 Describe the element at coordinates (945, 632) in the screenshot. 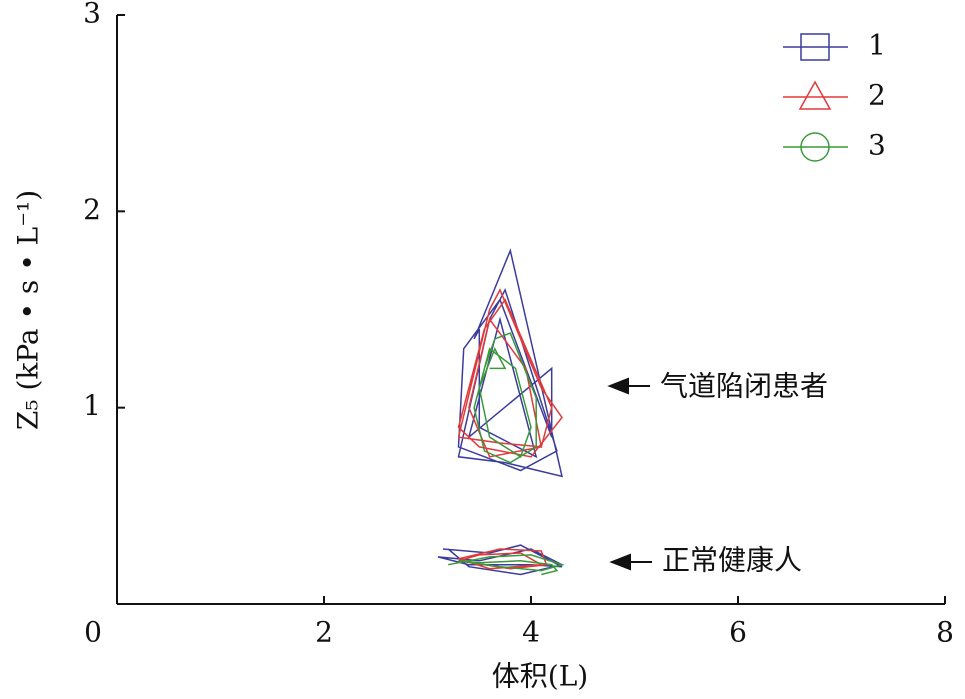

I see `x-tick-label: 8` at that location.